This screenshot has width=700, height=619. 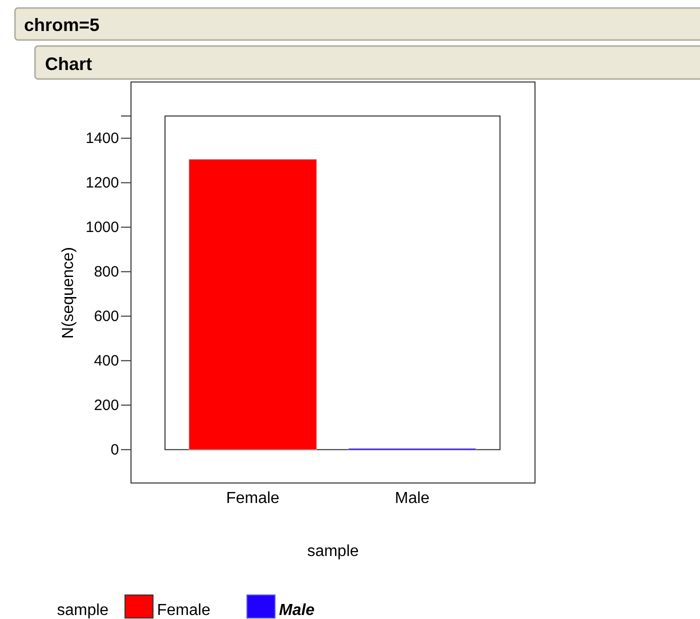 What do you see at coordinates (62, 25) in the screenshot?
I see `chart-title: chrom=5` at bounding box center [62, 25].